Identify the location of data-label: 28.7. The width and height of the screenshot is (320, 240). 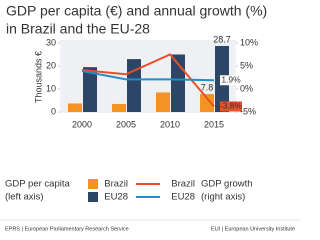
(222, 39).